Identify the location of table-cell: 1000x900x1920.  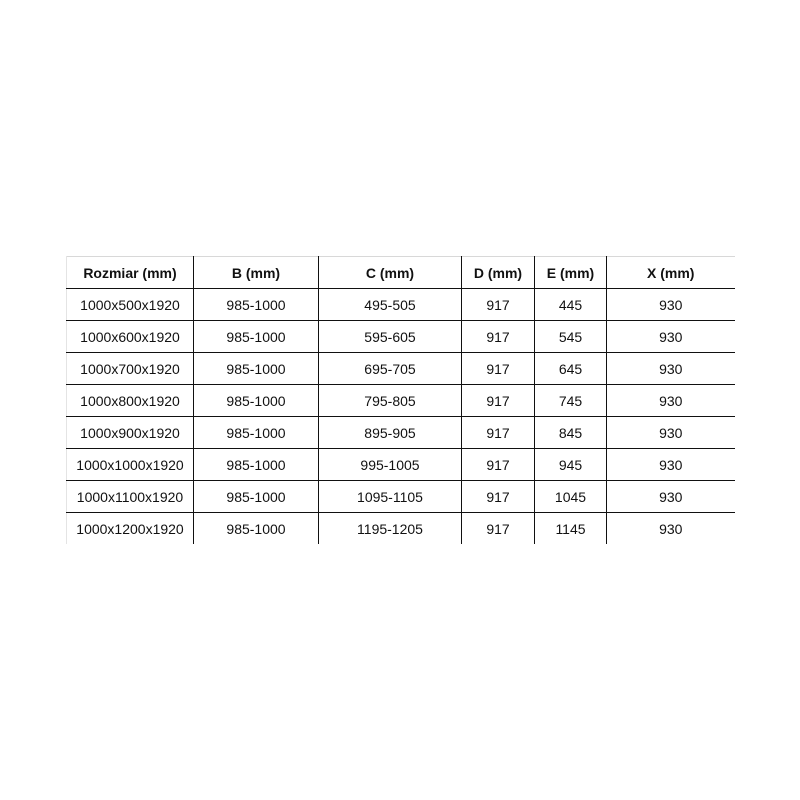
(130, 432).